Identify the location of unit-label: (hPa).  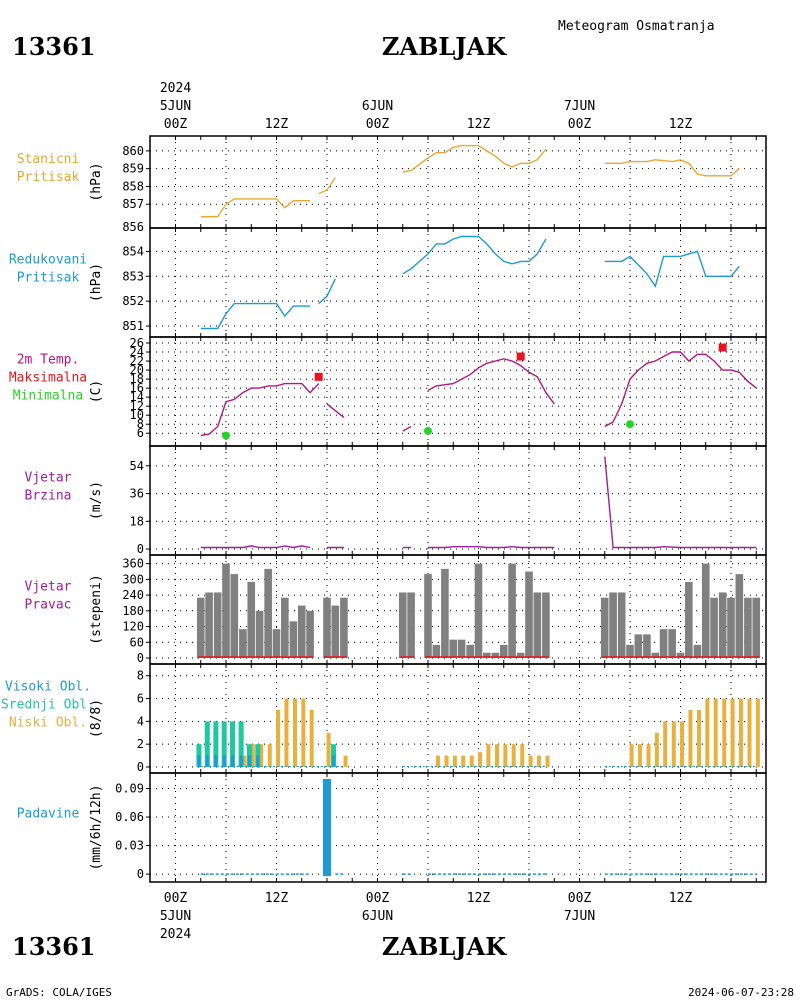
(96, 181).